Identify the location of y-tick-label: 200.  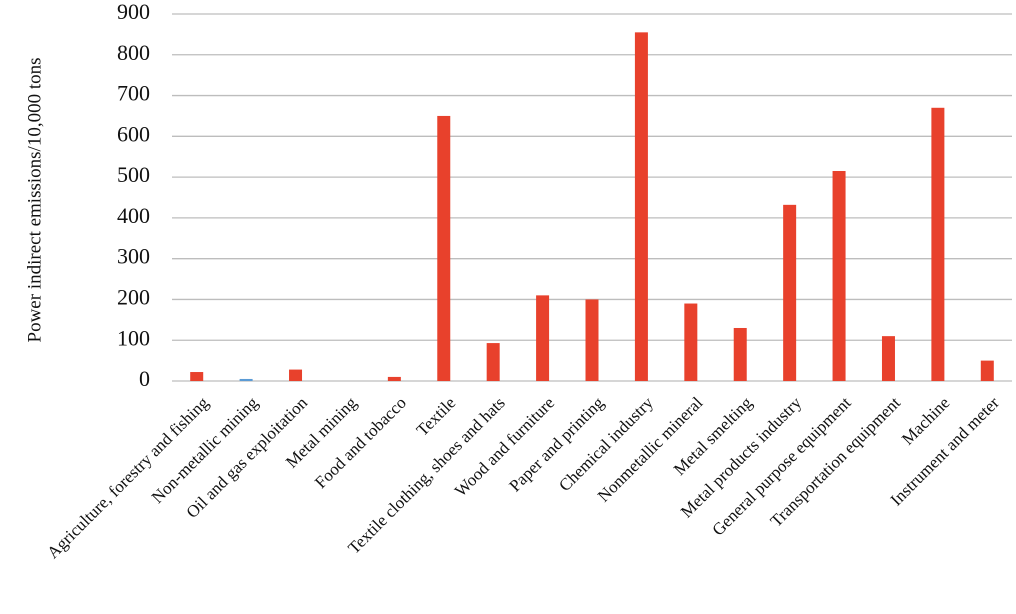
(133, 296).